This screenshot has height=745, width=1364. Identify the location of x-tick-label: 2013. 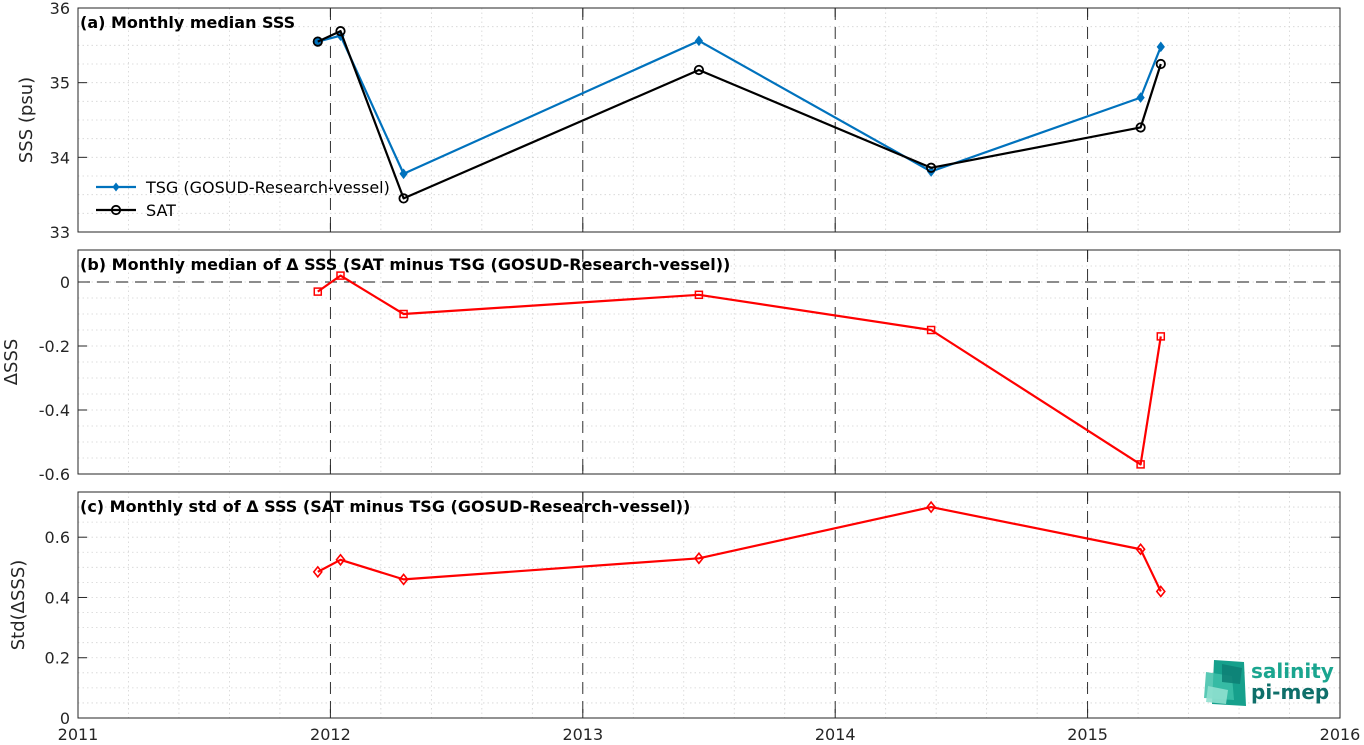
(582, 734).